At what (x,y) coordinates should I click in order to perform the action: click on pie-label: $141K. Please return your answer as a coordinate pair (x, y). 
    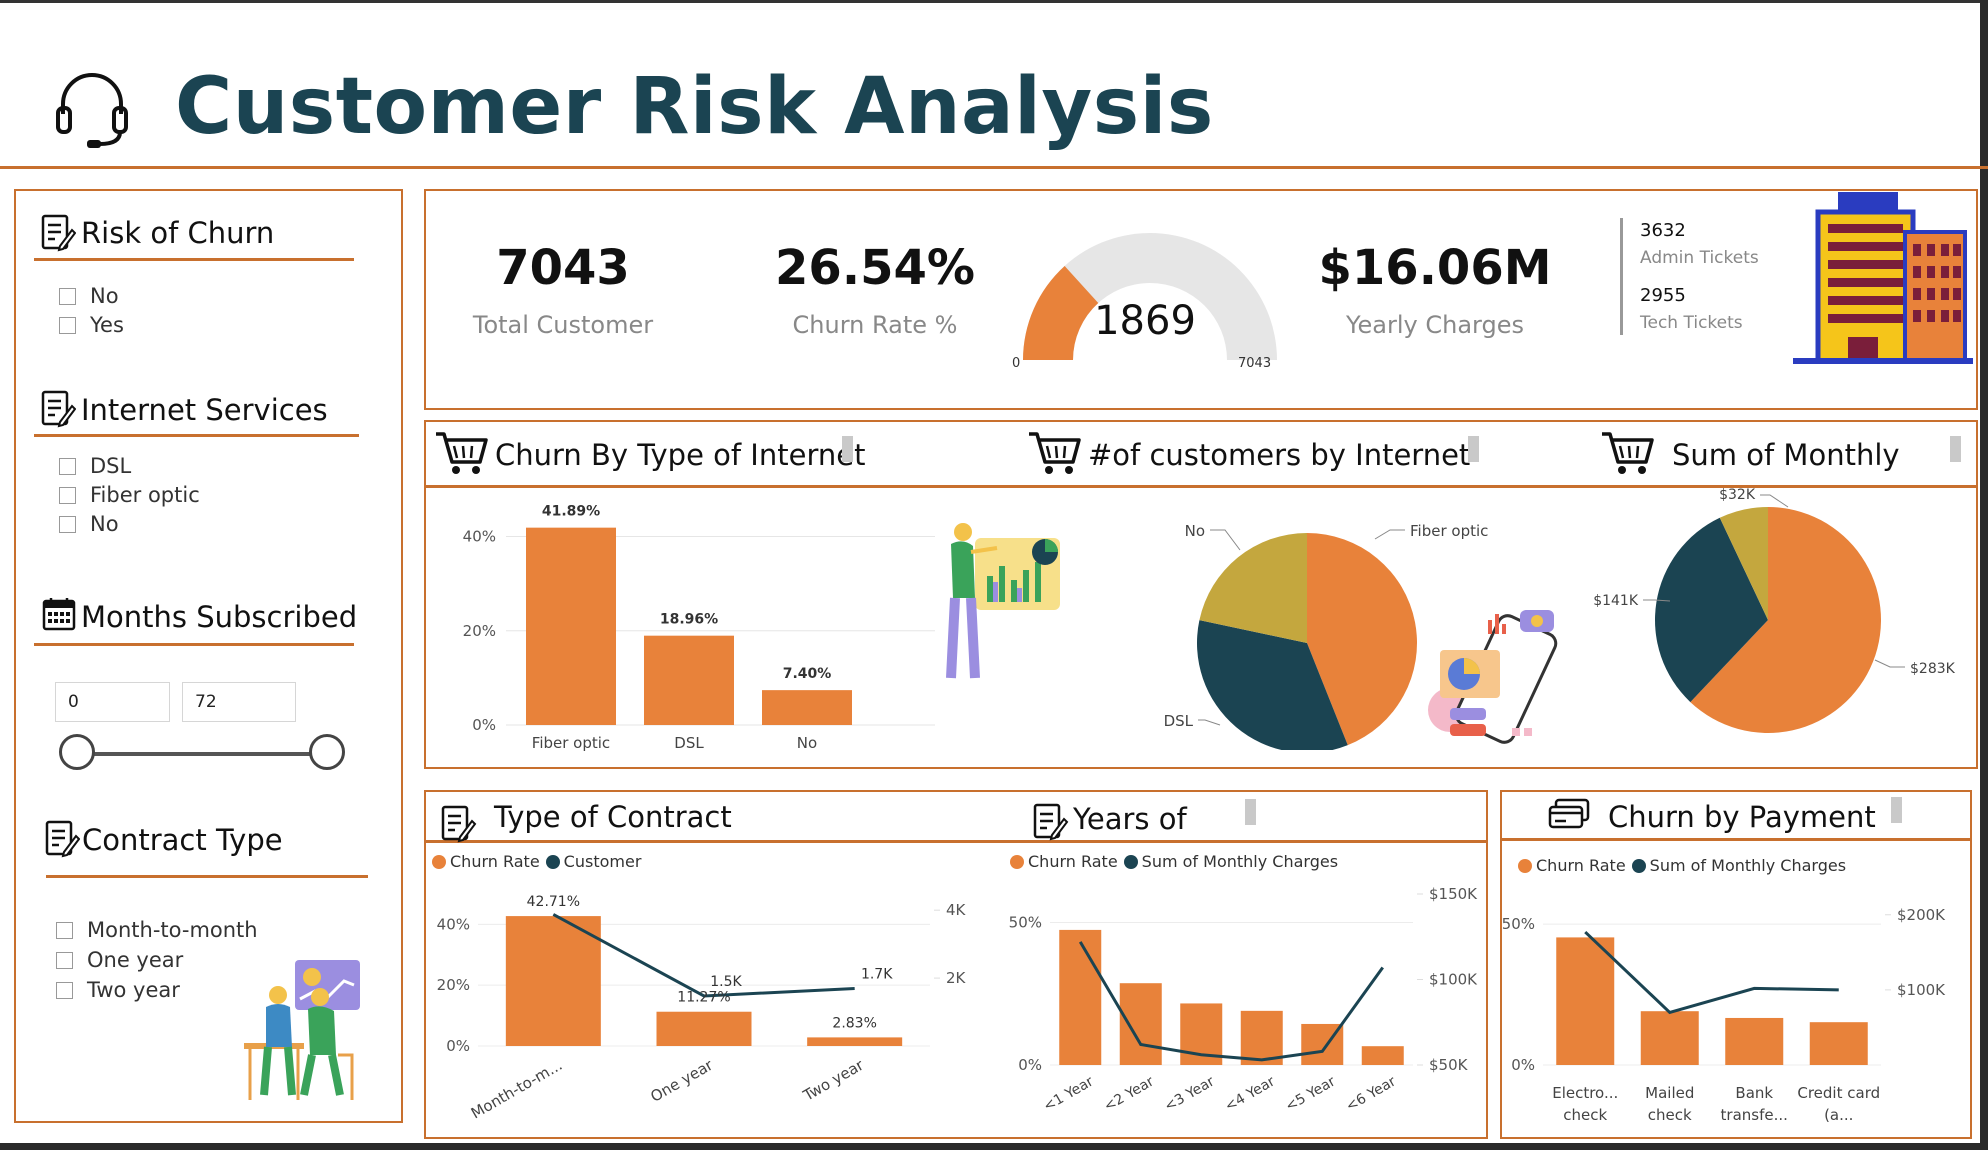
    Looking at the image, I should click on (1616, 601).